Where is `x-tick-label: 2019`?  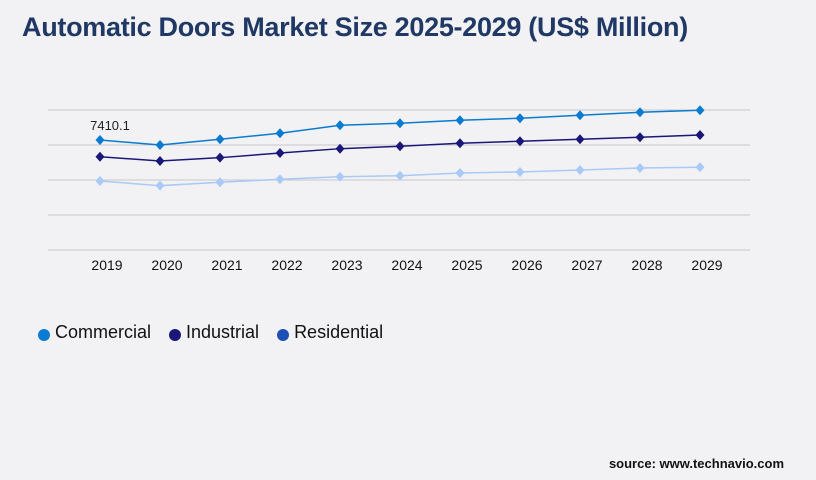 x-tick-label: 2019 is located at coordinates (106, 265).